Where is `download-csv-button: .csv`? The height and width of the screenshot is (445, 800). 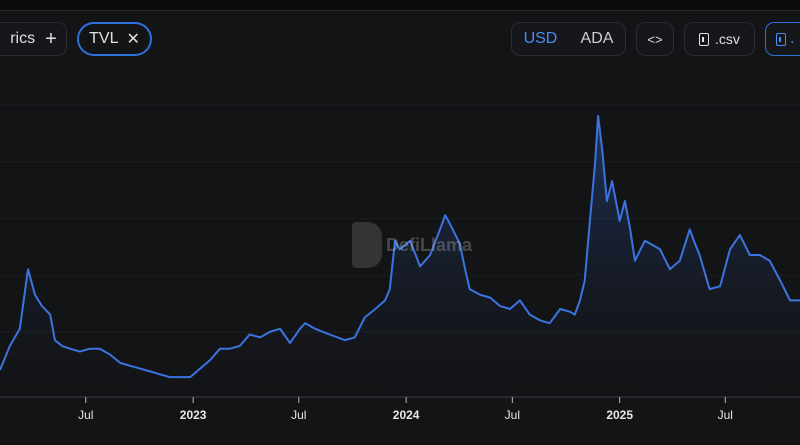
download-csv-button: .csv is located at coordinates (719, 39).